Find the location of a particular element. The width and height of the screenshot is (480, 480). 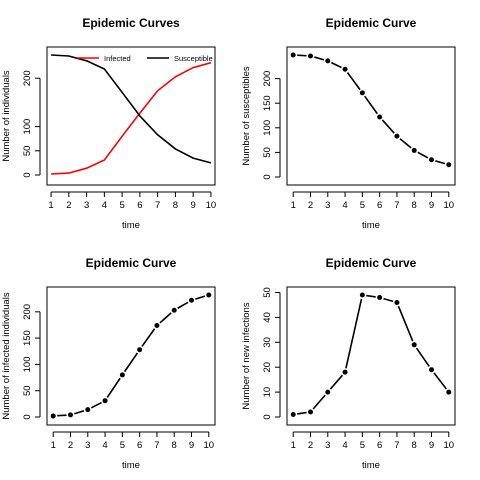

y-tick-label: 200 is located at coordinates (27, 78).